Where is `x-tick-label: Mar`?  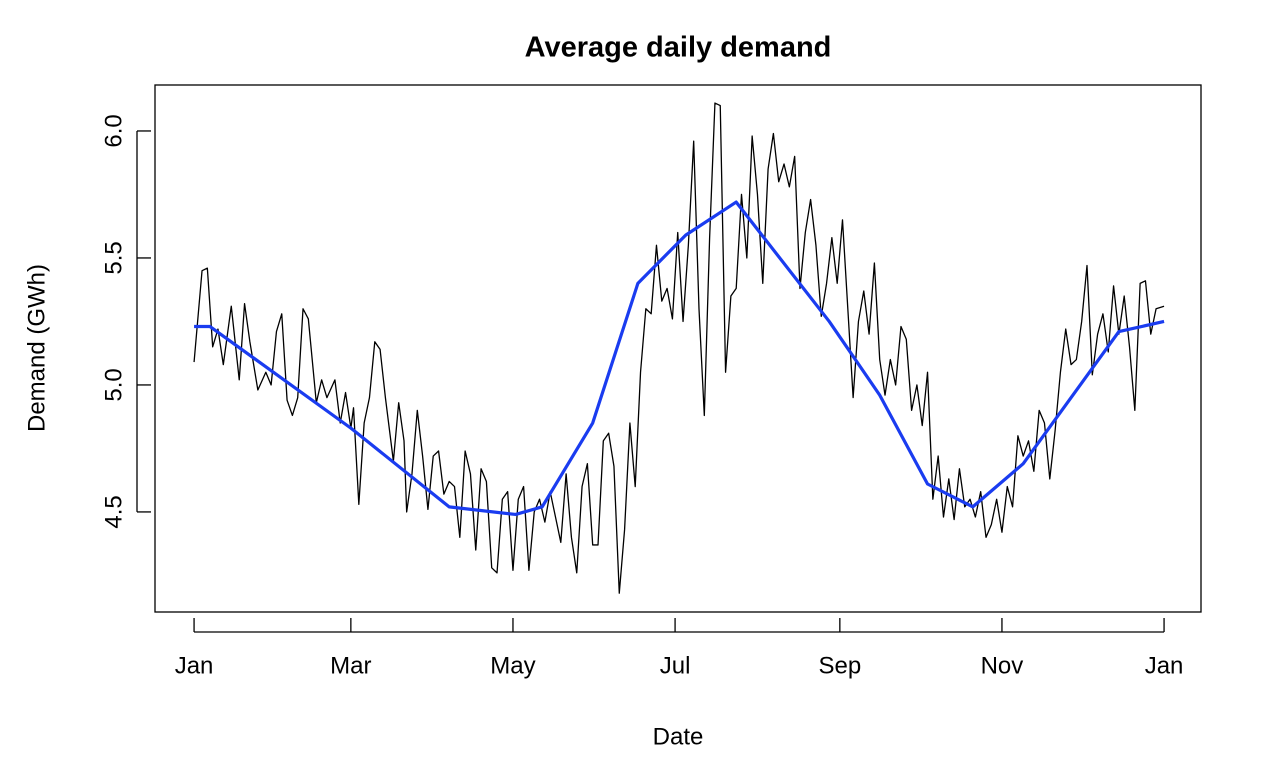 x-tick-label: Mar is located at coordinates (350, 665).